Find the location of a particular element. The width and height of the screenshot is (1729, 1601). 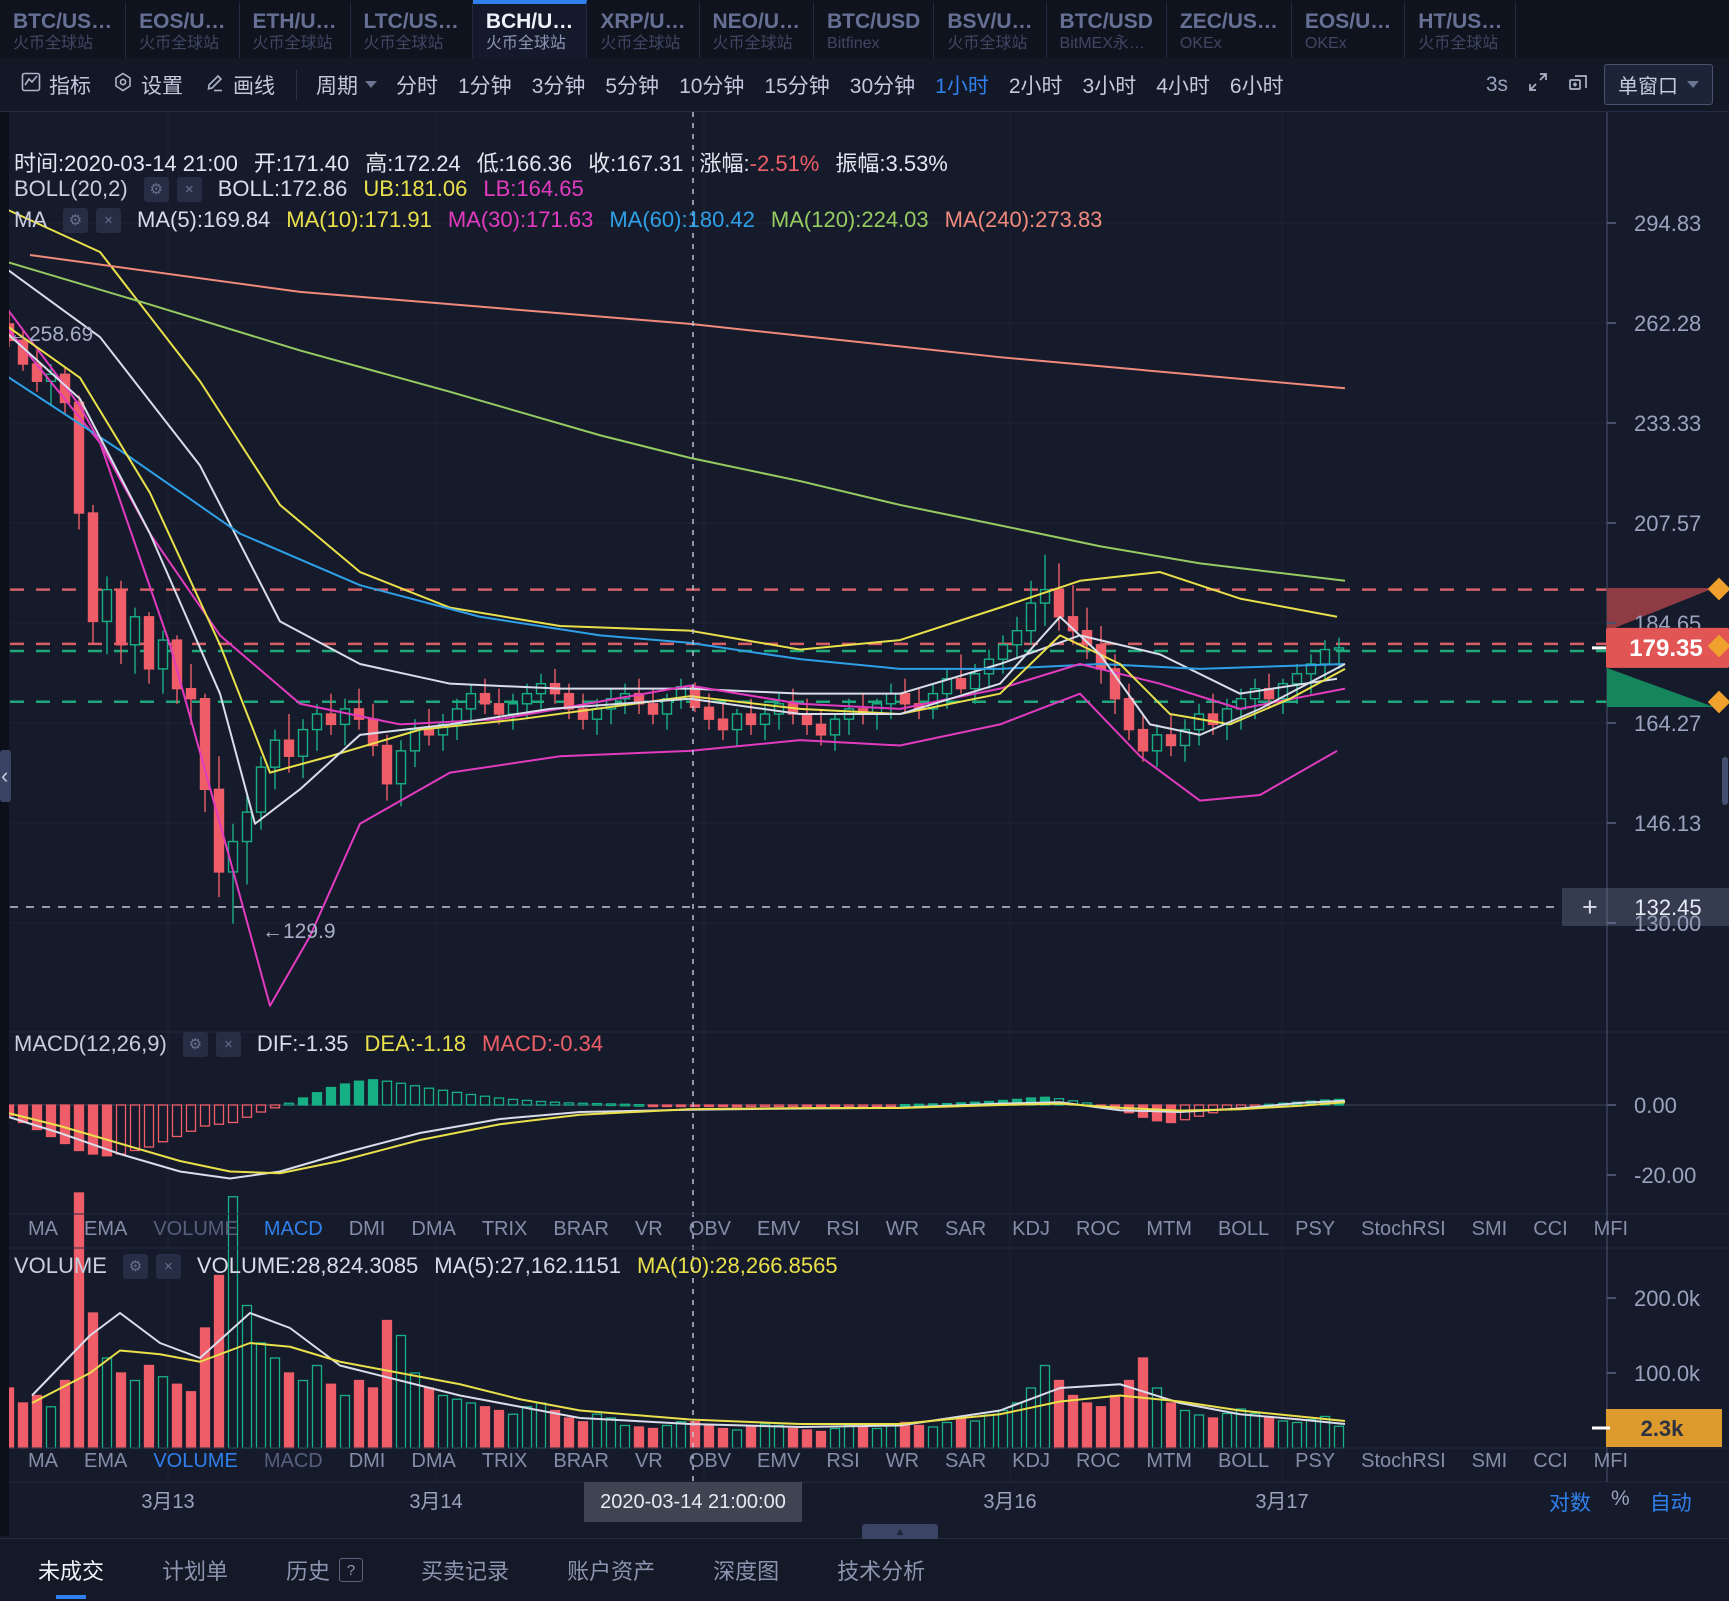

bottom-tab-买卖记录: 买卖记录 is located at coordinates (465, 1570).